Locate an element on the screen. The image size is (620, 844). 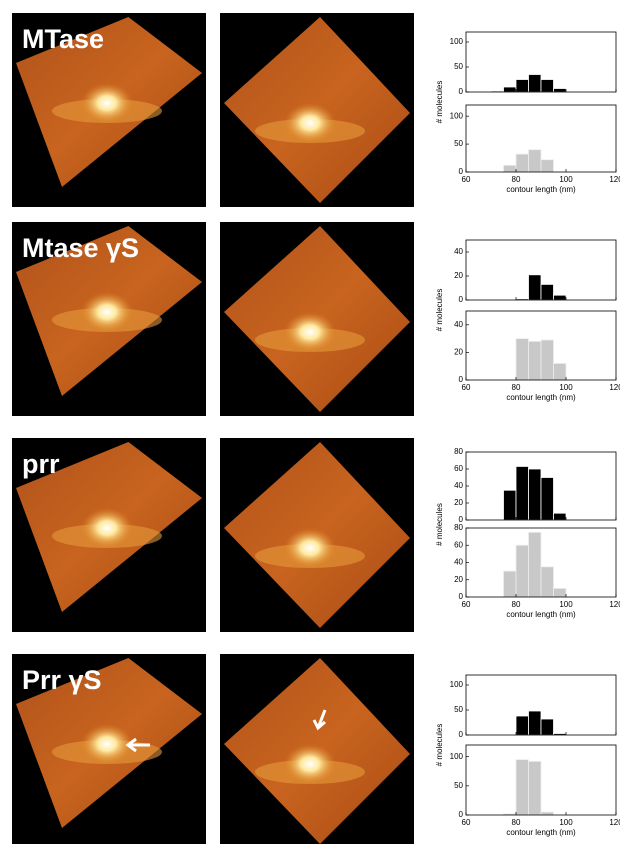
panel-label: prr is located at coordinates (41, 464).